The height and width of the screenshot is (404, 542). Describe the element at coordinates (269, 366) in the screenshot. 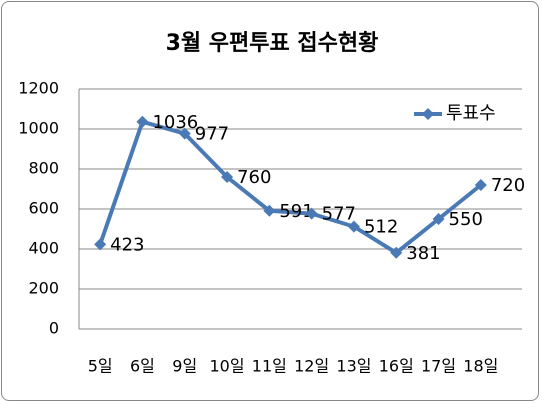

I see `x-tick-label: 11일` at that location.